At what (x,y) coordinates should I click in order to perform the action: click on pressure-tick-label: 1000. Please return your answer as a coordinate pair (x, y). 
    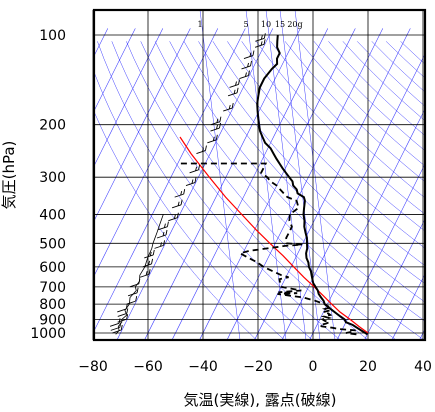
    Looking at the image, I should click on (48, 334).